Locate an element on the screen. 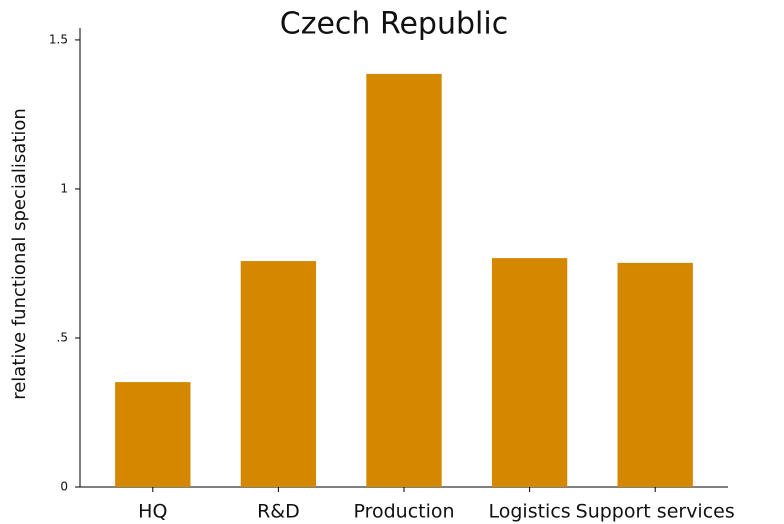 The height and width of the screenshot is (524, 784). y-tick-label: .5 is located at coordinates (62, 337).